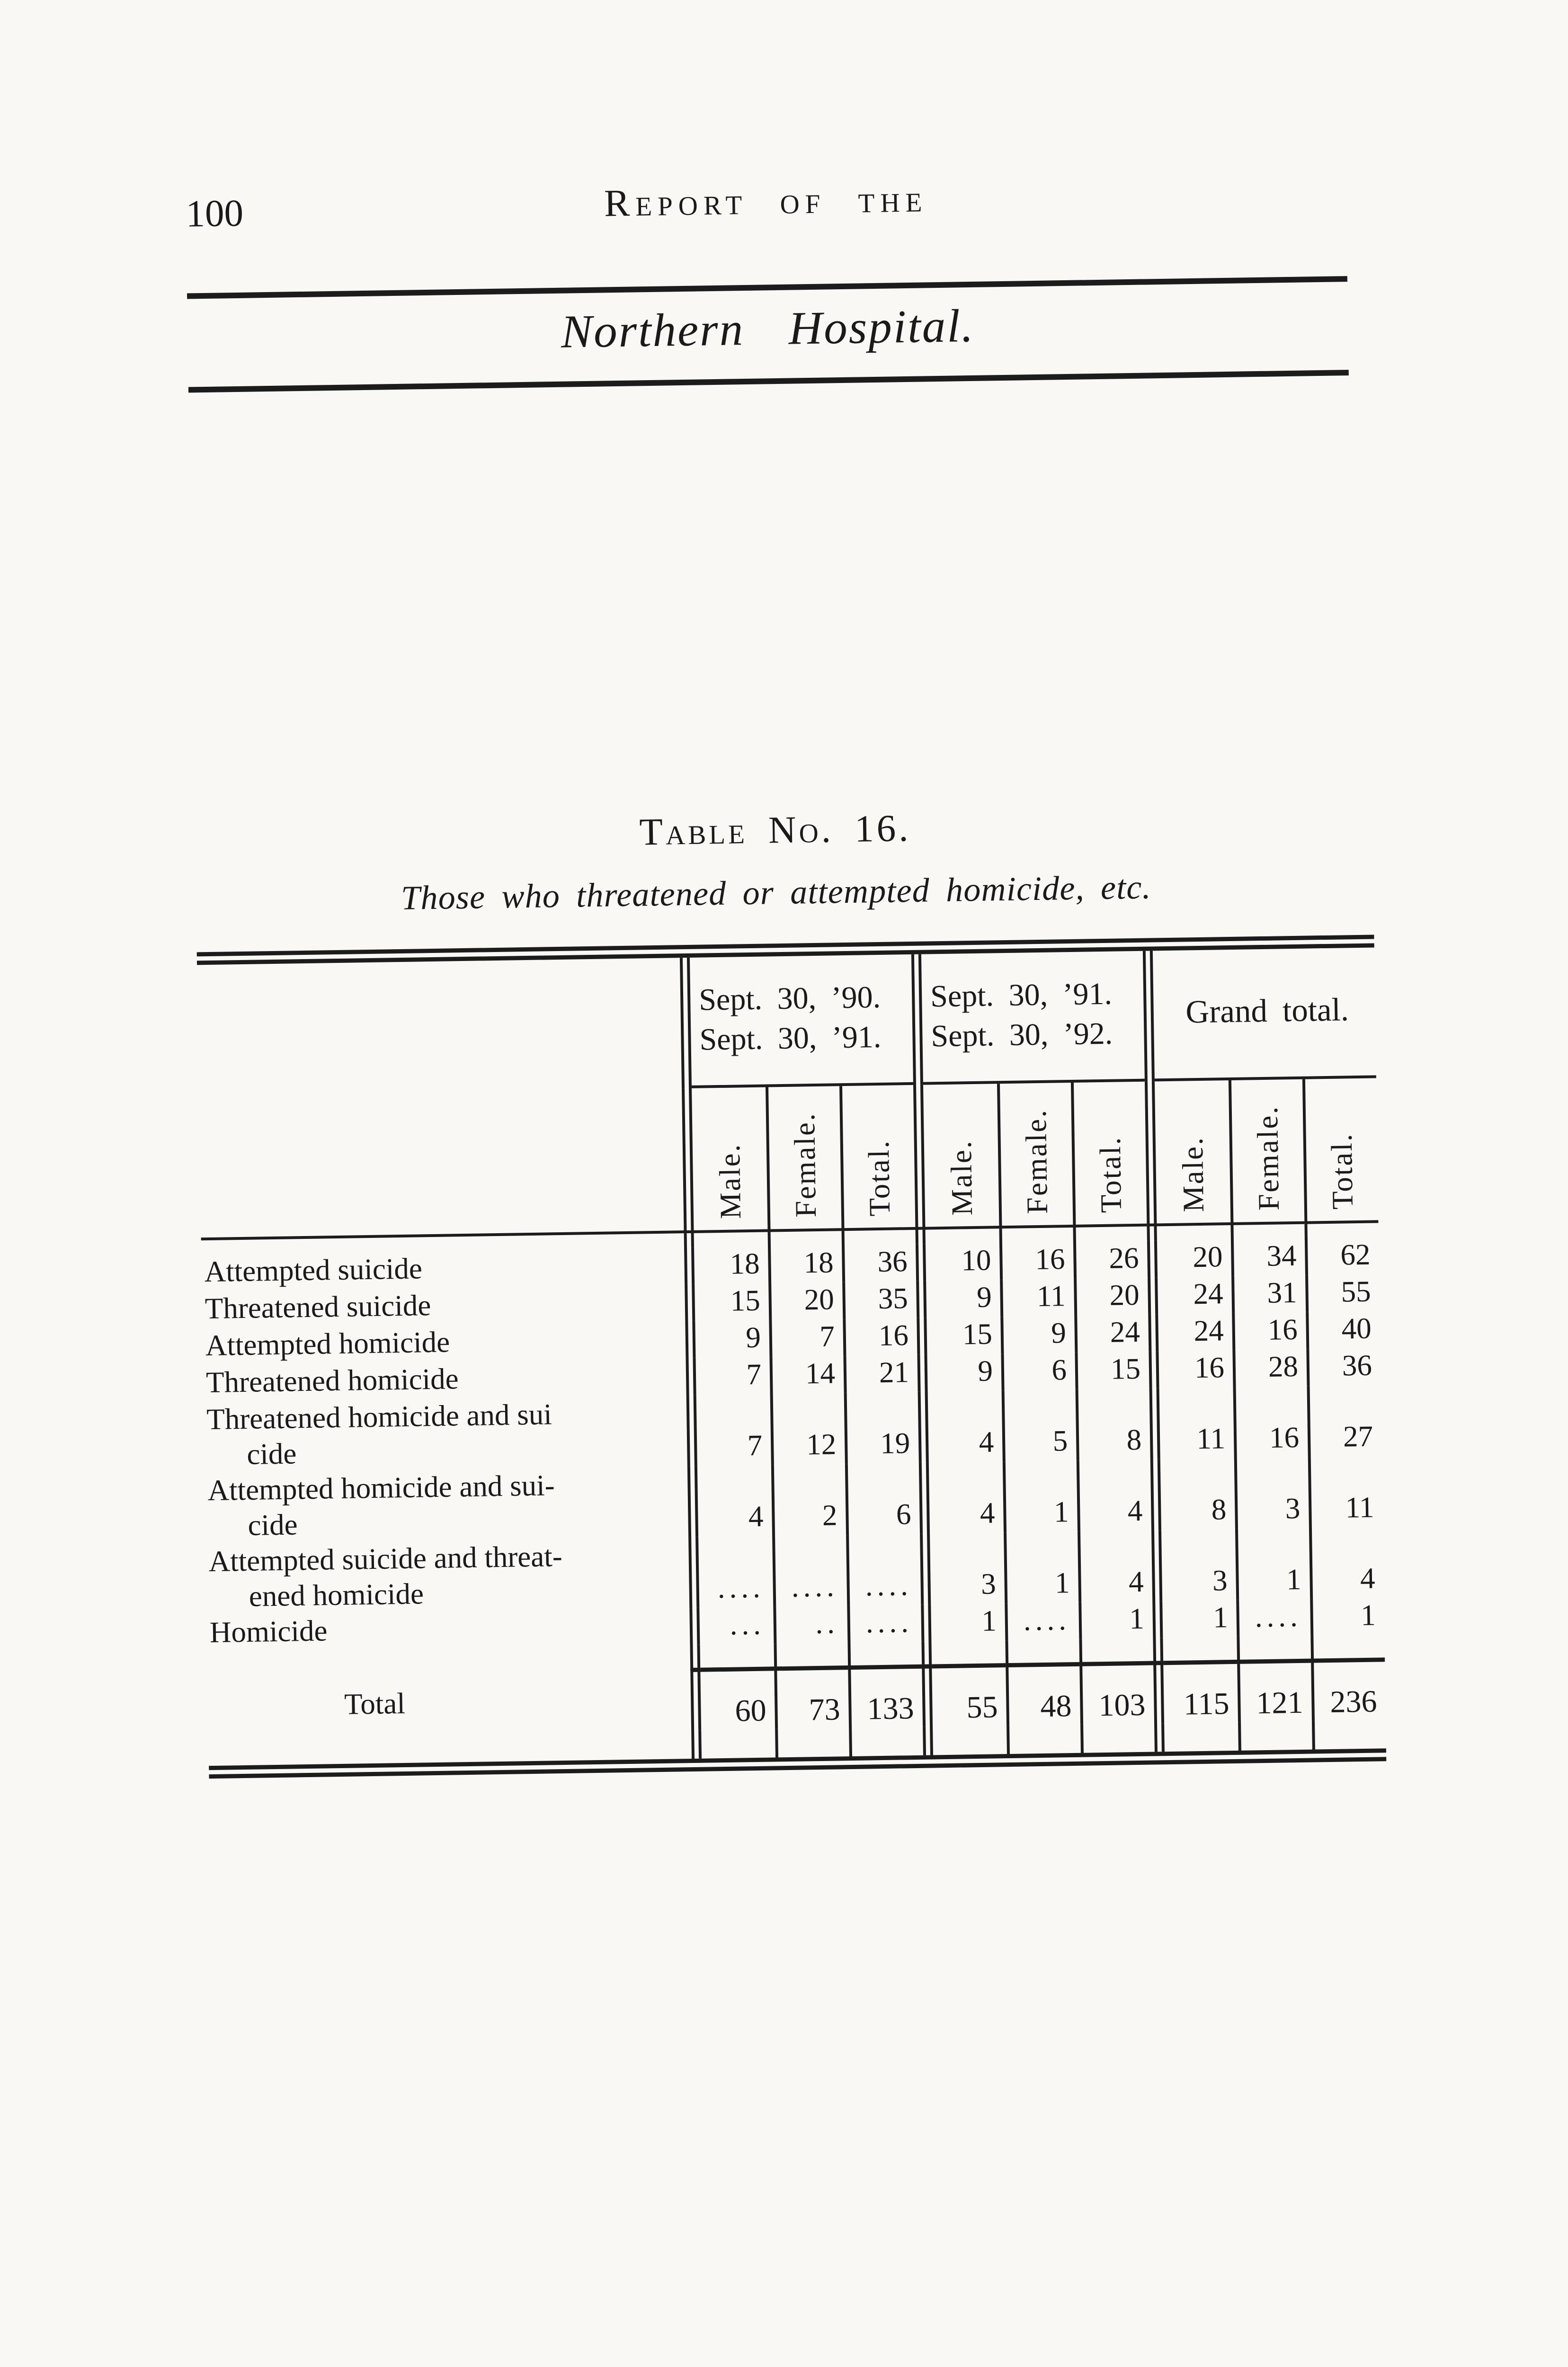 Image resolution: width=1568 pixels, height=2367 pixels. I want to click on column-group-header: Sept. 30, ’90. Sept. 30, ’91., so click(801, 1021).